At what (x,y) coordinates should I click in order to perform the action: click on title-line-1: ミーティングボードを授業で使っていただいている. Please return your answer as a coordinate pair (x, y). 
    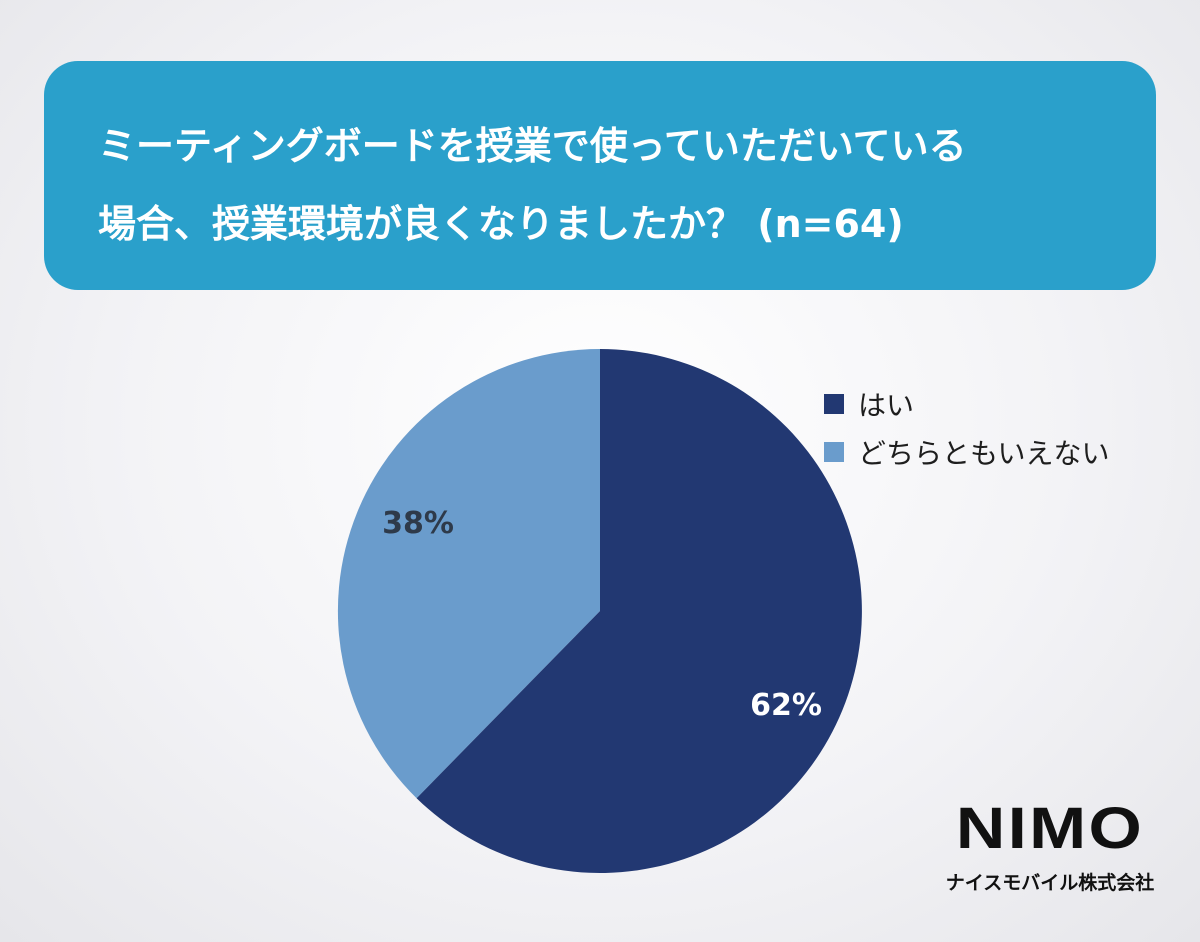
    Looking at the image, I should click on (532, 146).